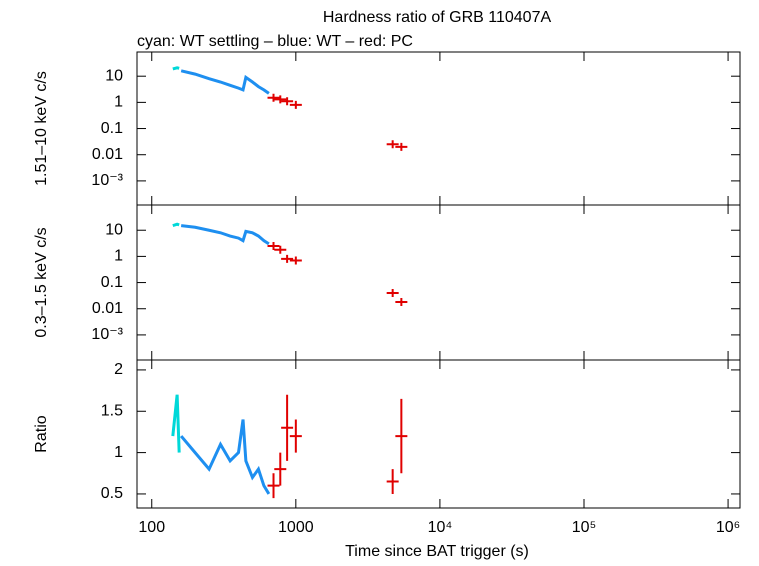 This screenshot has height=566, width=759. I want to click on x-tick-label: 100, so click(151, 527).